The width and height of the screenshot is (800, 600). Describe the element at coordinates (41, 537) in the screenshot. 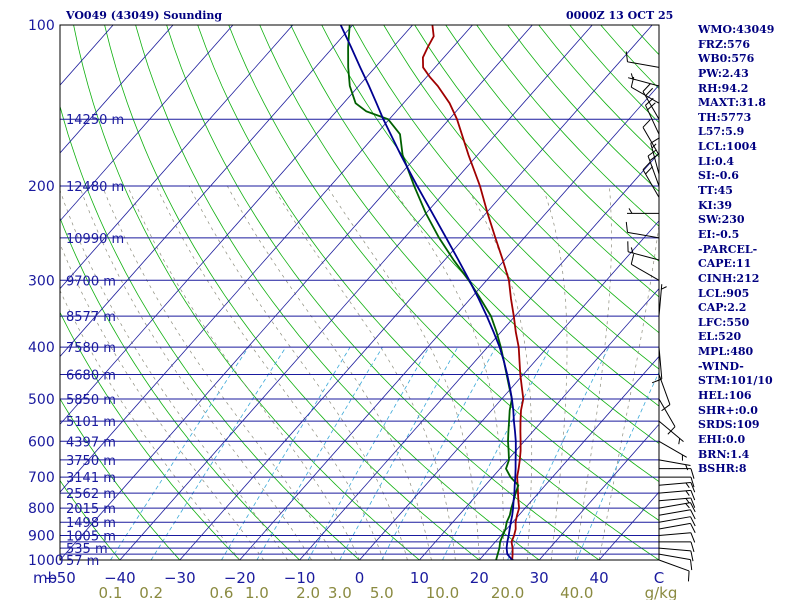

I see `pressure-label: 900` at that location.